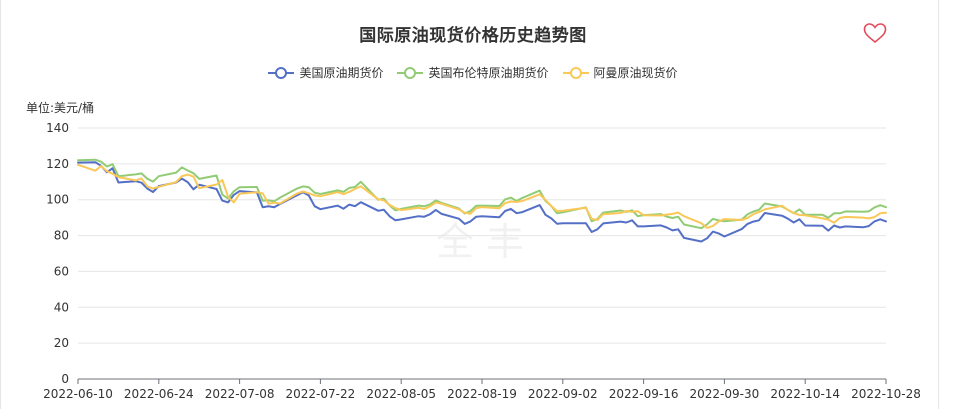  What do you see at coordinates (57, 128) in the screenshot?
I see `y-tick-label: 140` at bounding box center [57, 128].